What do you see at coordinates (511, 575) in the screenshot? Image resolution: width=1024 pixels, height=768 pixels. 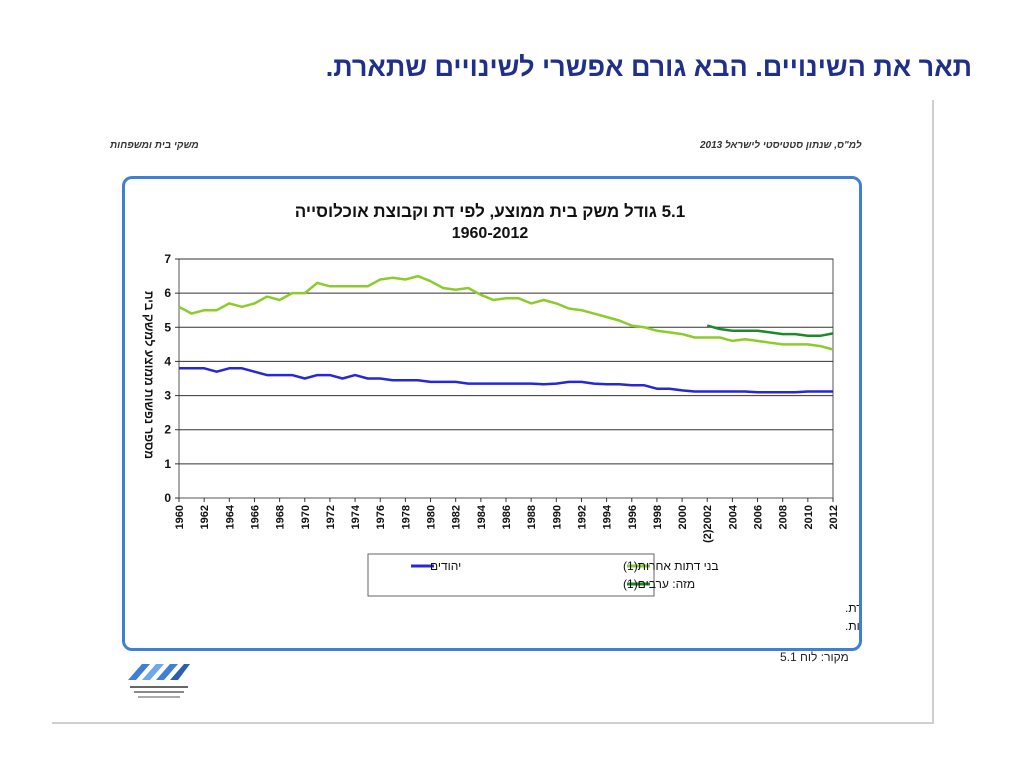 I see `legend-box` at bounding box center [511, 575].